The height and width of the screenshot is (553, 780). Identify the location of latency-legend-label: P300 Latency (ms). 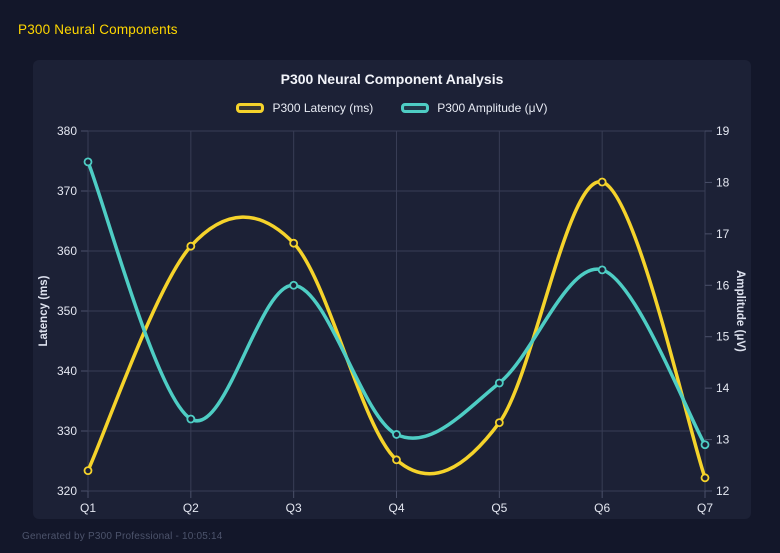
(323, 108).